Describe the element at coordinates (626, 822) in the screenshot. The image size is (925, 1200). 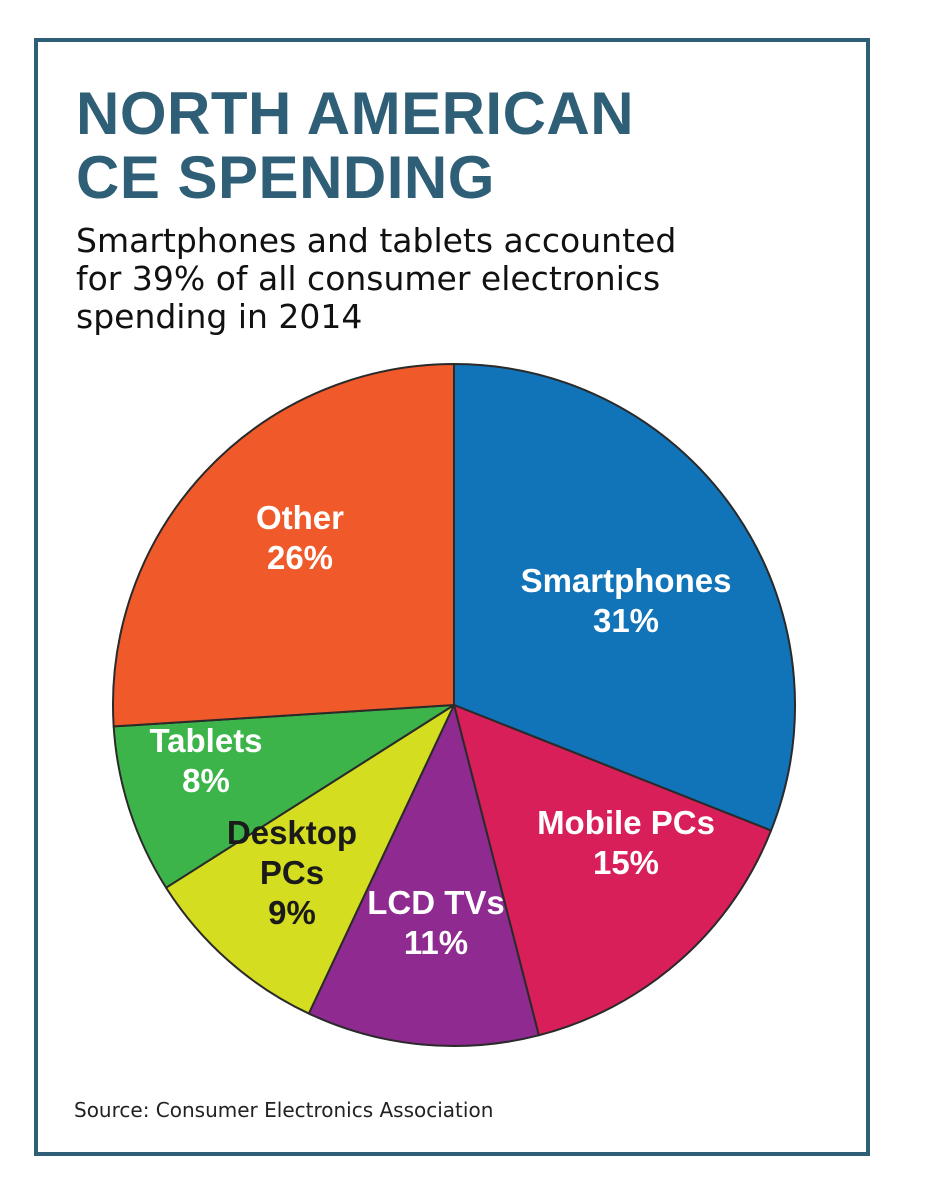
I see `slice-label-mobile-pcs-line-1: Mobile PCs` at that location.